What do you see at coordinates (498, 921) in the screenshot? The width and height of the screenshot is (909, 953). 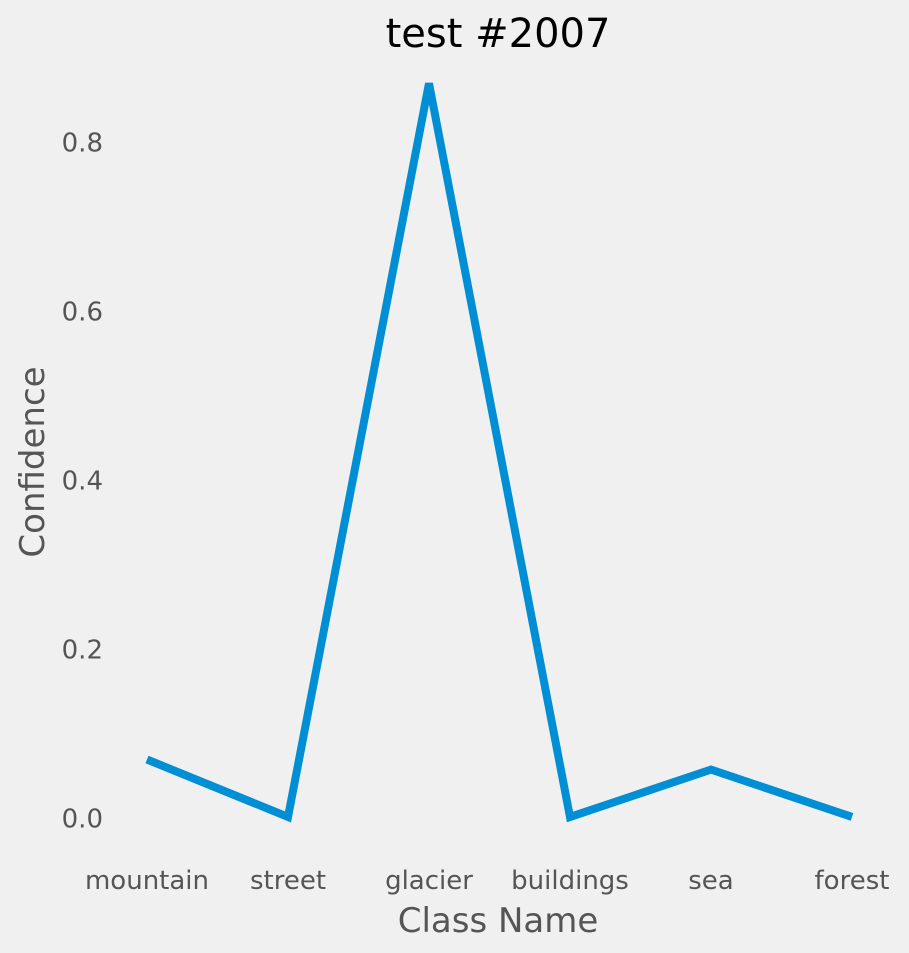 I see `x-axis-label: Class Name` at bounding box center [498, 921].